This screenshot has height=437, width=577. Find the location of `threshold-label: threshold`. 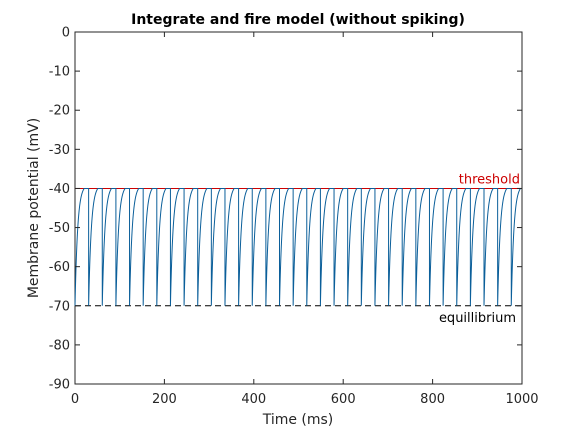

threshold-label: threshold is located at coordinates (489, 179).